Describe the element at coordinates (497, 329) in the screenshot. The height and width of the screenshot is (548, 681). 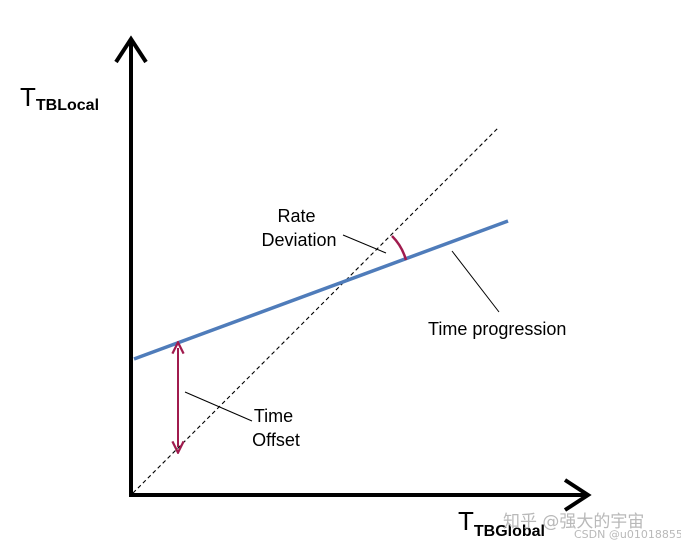
I see `time-progression-label: Time progression` at that location.